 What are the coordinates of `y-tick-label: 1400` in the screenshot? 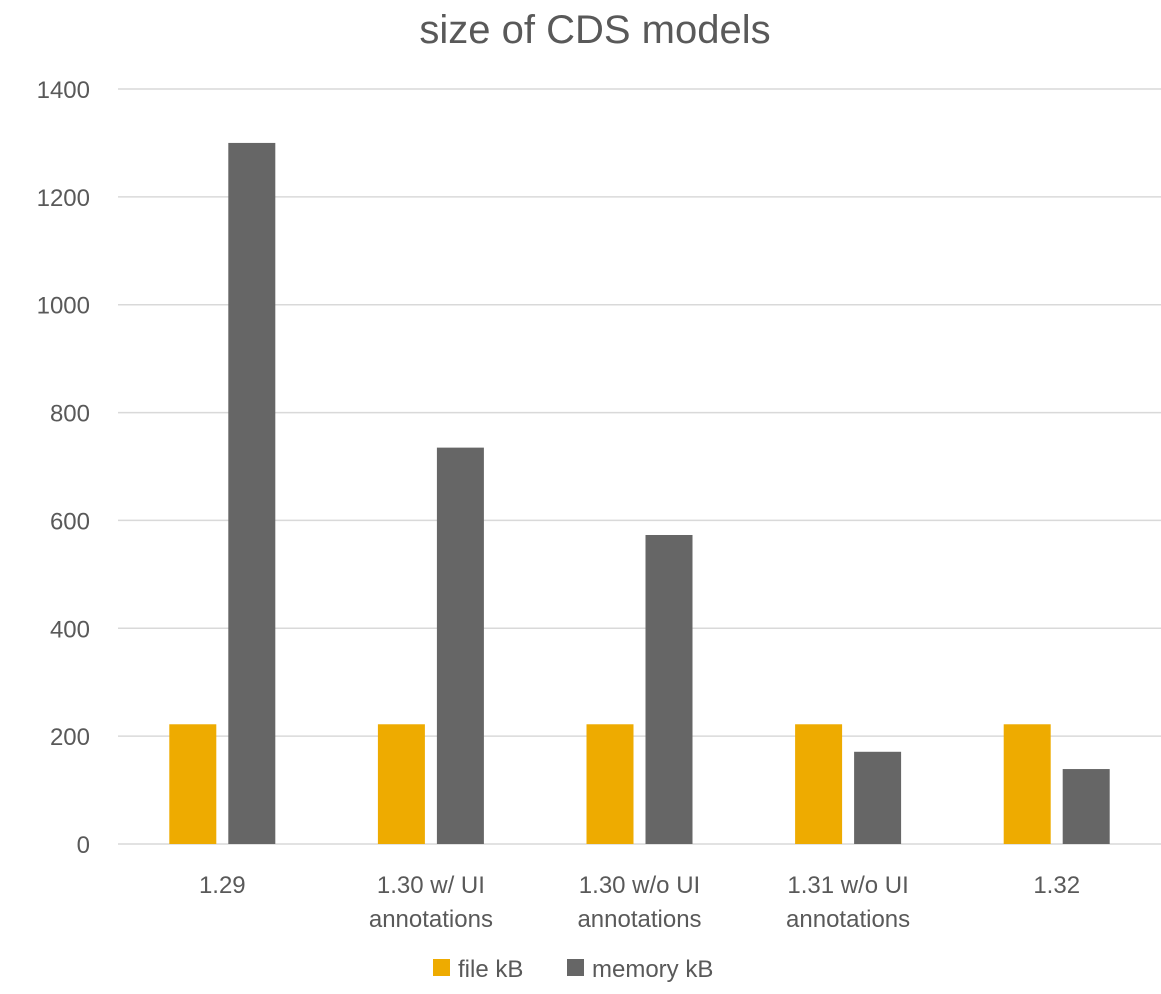 It's located at (63, 90).